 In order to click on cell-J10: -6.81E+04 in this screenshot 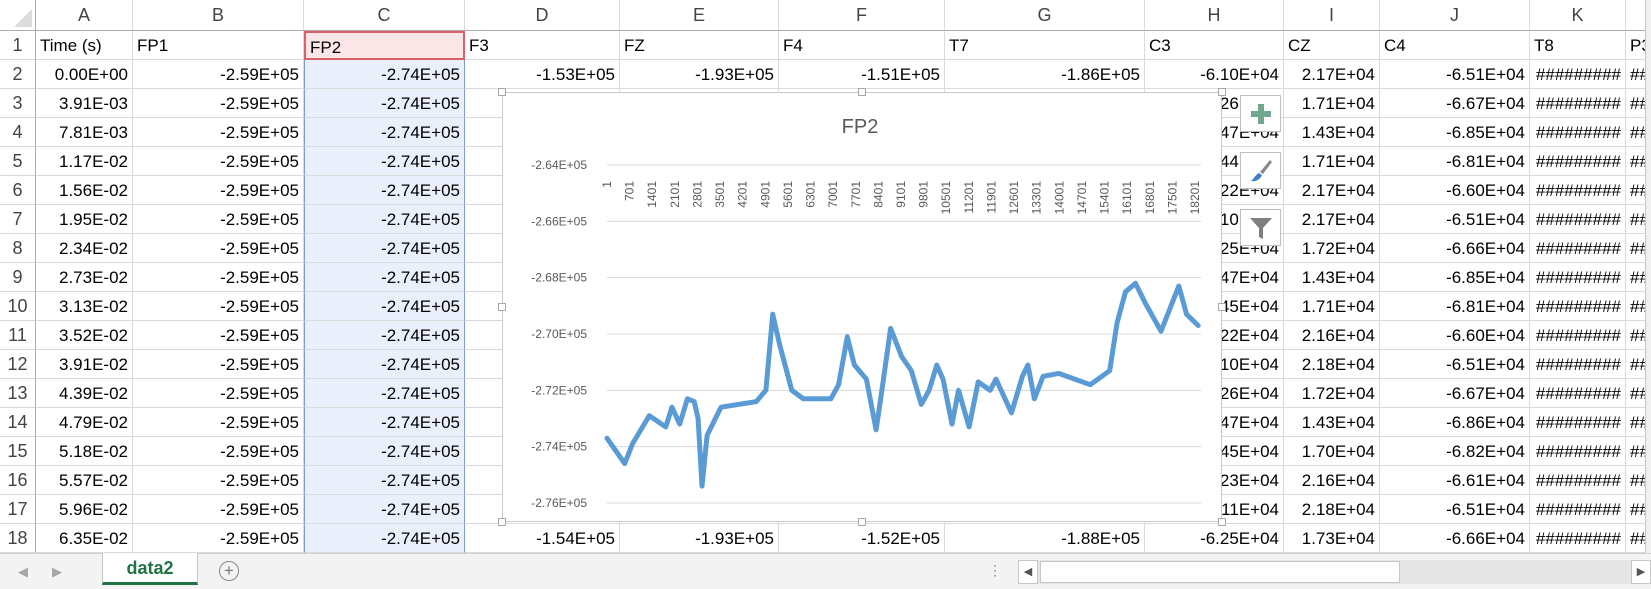, I will do `click(1455, 306)`.